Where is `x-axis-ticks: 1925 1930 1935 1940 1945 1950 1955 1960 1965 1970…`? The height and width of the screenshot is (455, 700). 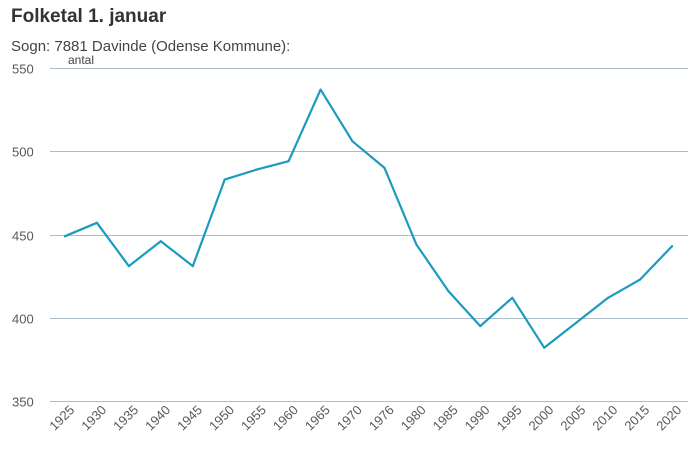
x-axis-ticks: 1925 1930 1935 1940 1945 1950 1955 1960 1965 1970… is located at coordinates (365, 417).